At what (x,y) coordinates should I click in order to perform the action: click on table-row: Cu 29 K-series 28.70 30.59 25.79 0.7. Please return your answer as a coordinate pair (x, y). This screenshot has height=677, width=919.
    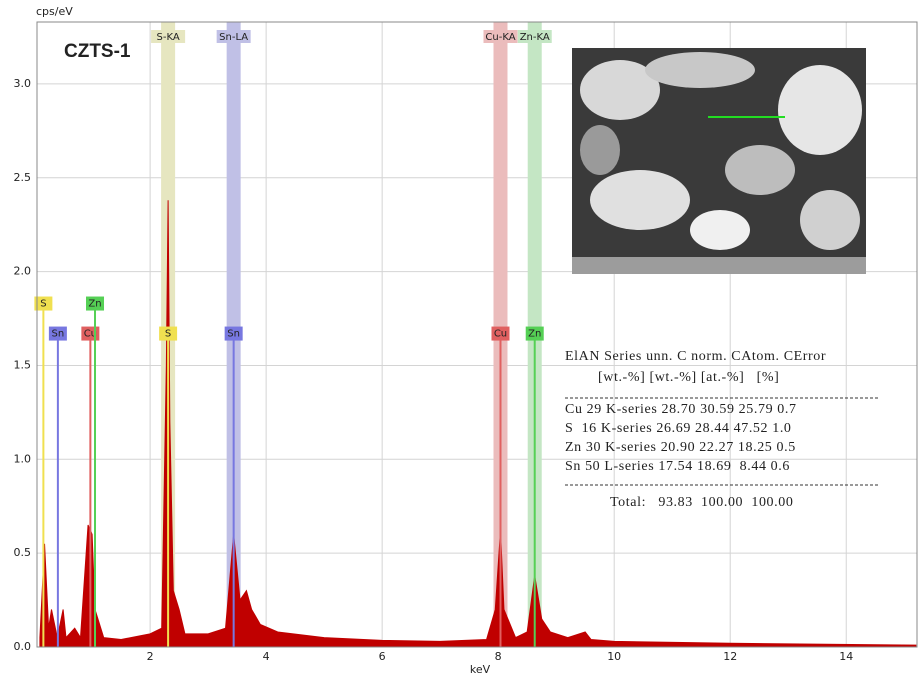
    Looking at the image, I should click on (681, 409).